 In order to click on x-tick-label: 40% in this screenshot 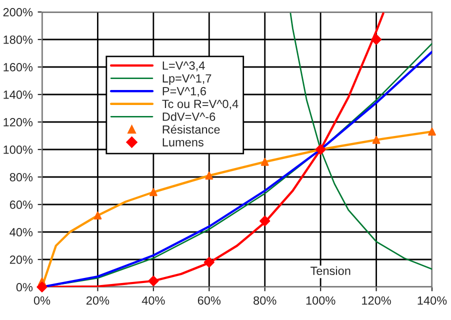, I will do `click(153, 300)`.